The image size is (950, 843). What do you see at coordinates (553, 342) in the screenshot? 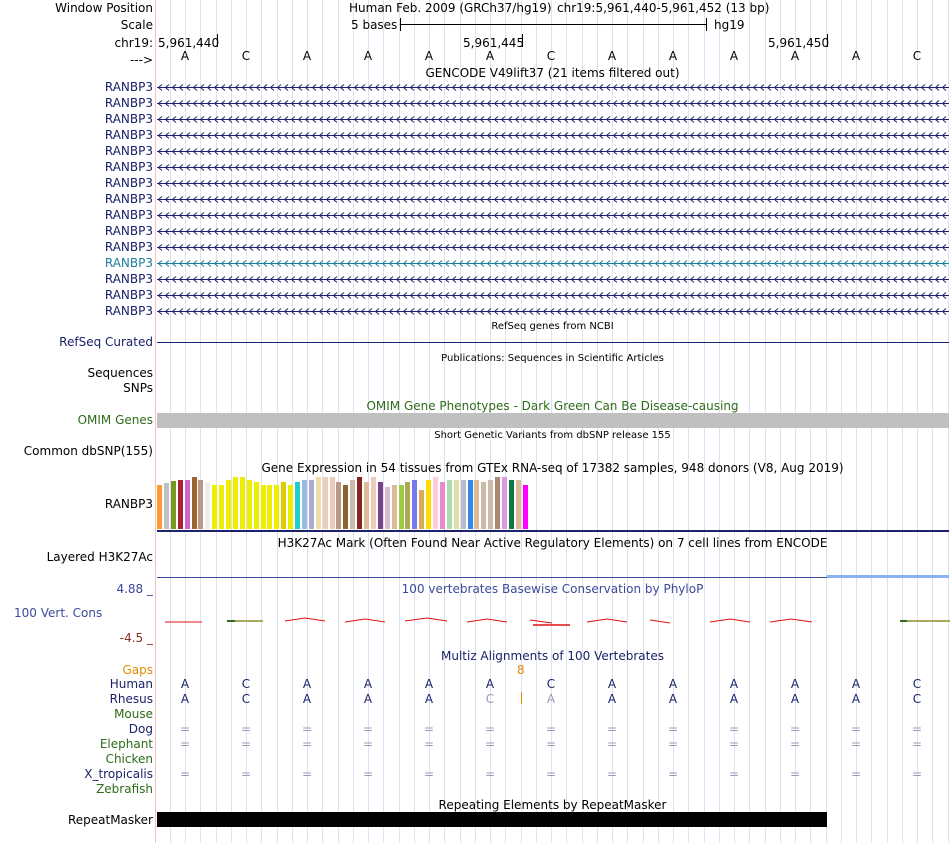
I see `refseq-gene-line` at bounding box center [553, 342].